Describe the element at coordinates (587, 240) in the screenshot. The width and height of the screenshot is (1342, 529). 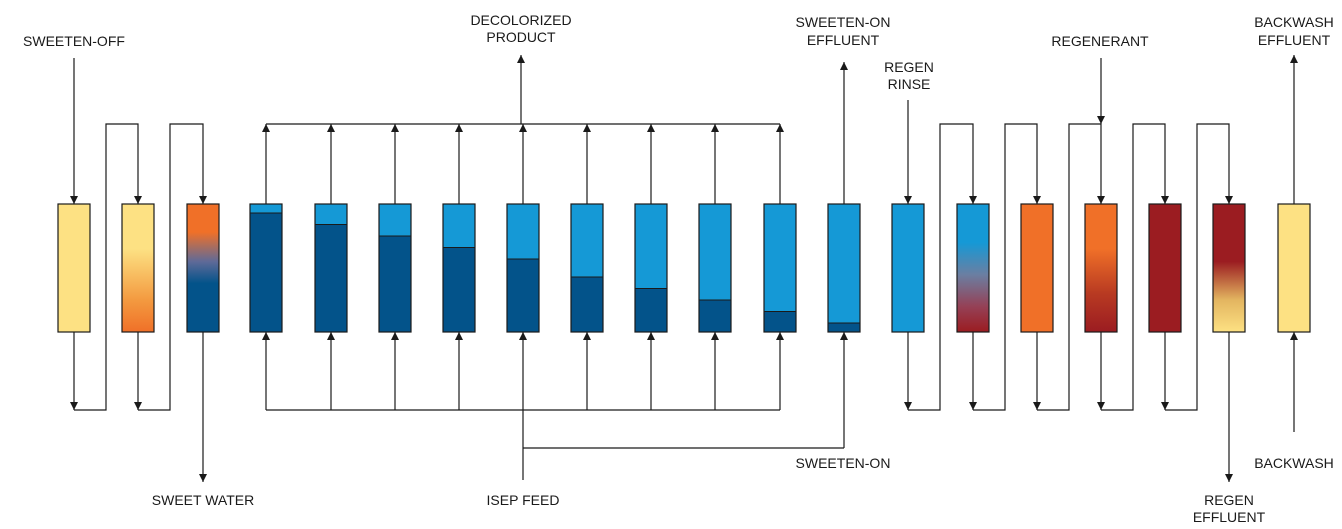
I see `column-9-light-blue-zone` at that location.